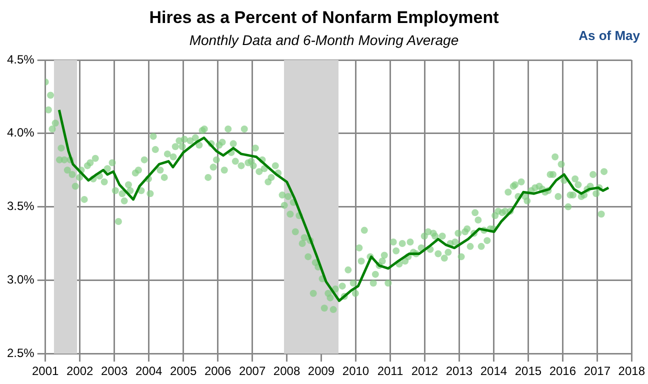 Image resolution: width=648 pixels, height=384 pixels. I want to click on chart-subtitle: Monthly Data and 6-Month Moving Average, so click(324, 40).